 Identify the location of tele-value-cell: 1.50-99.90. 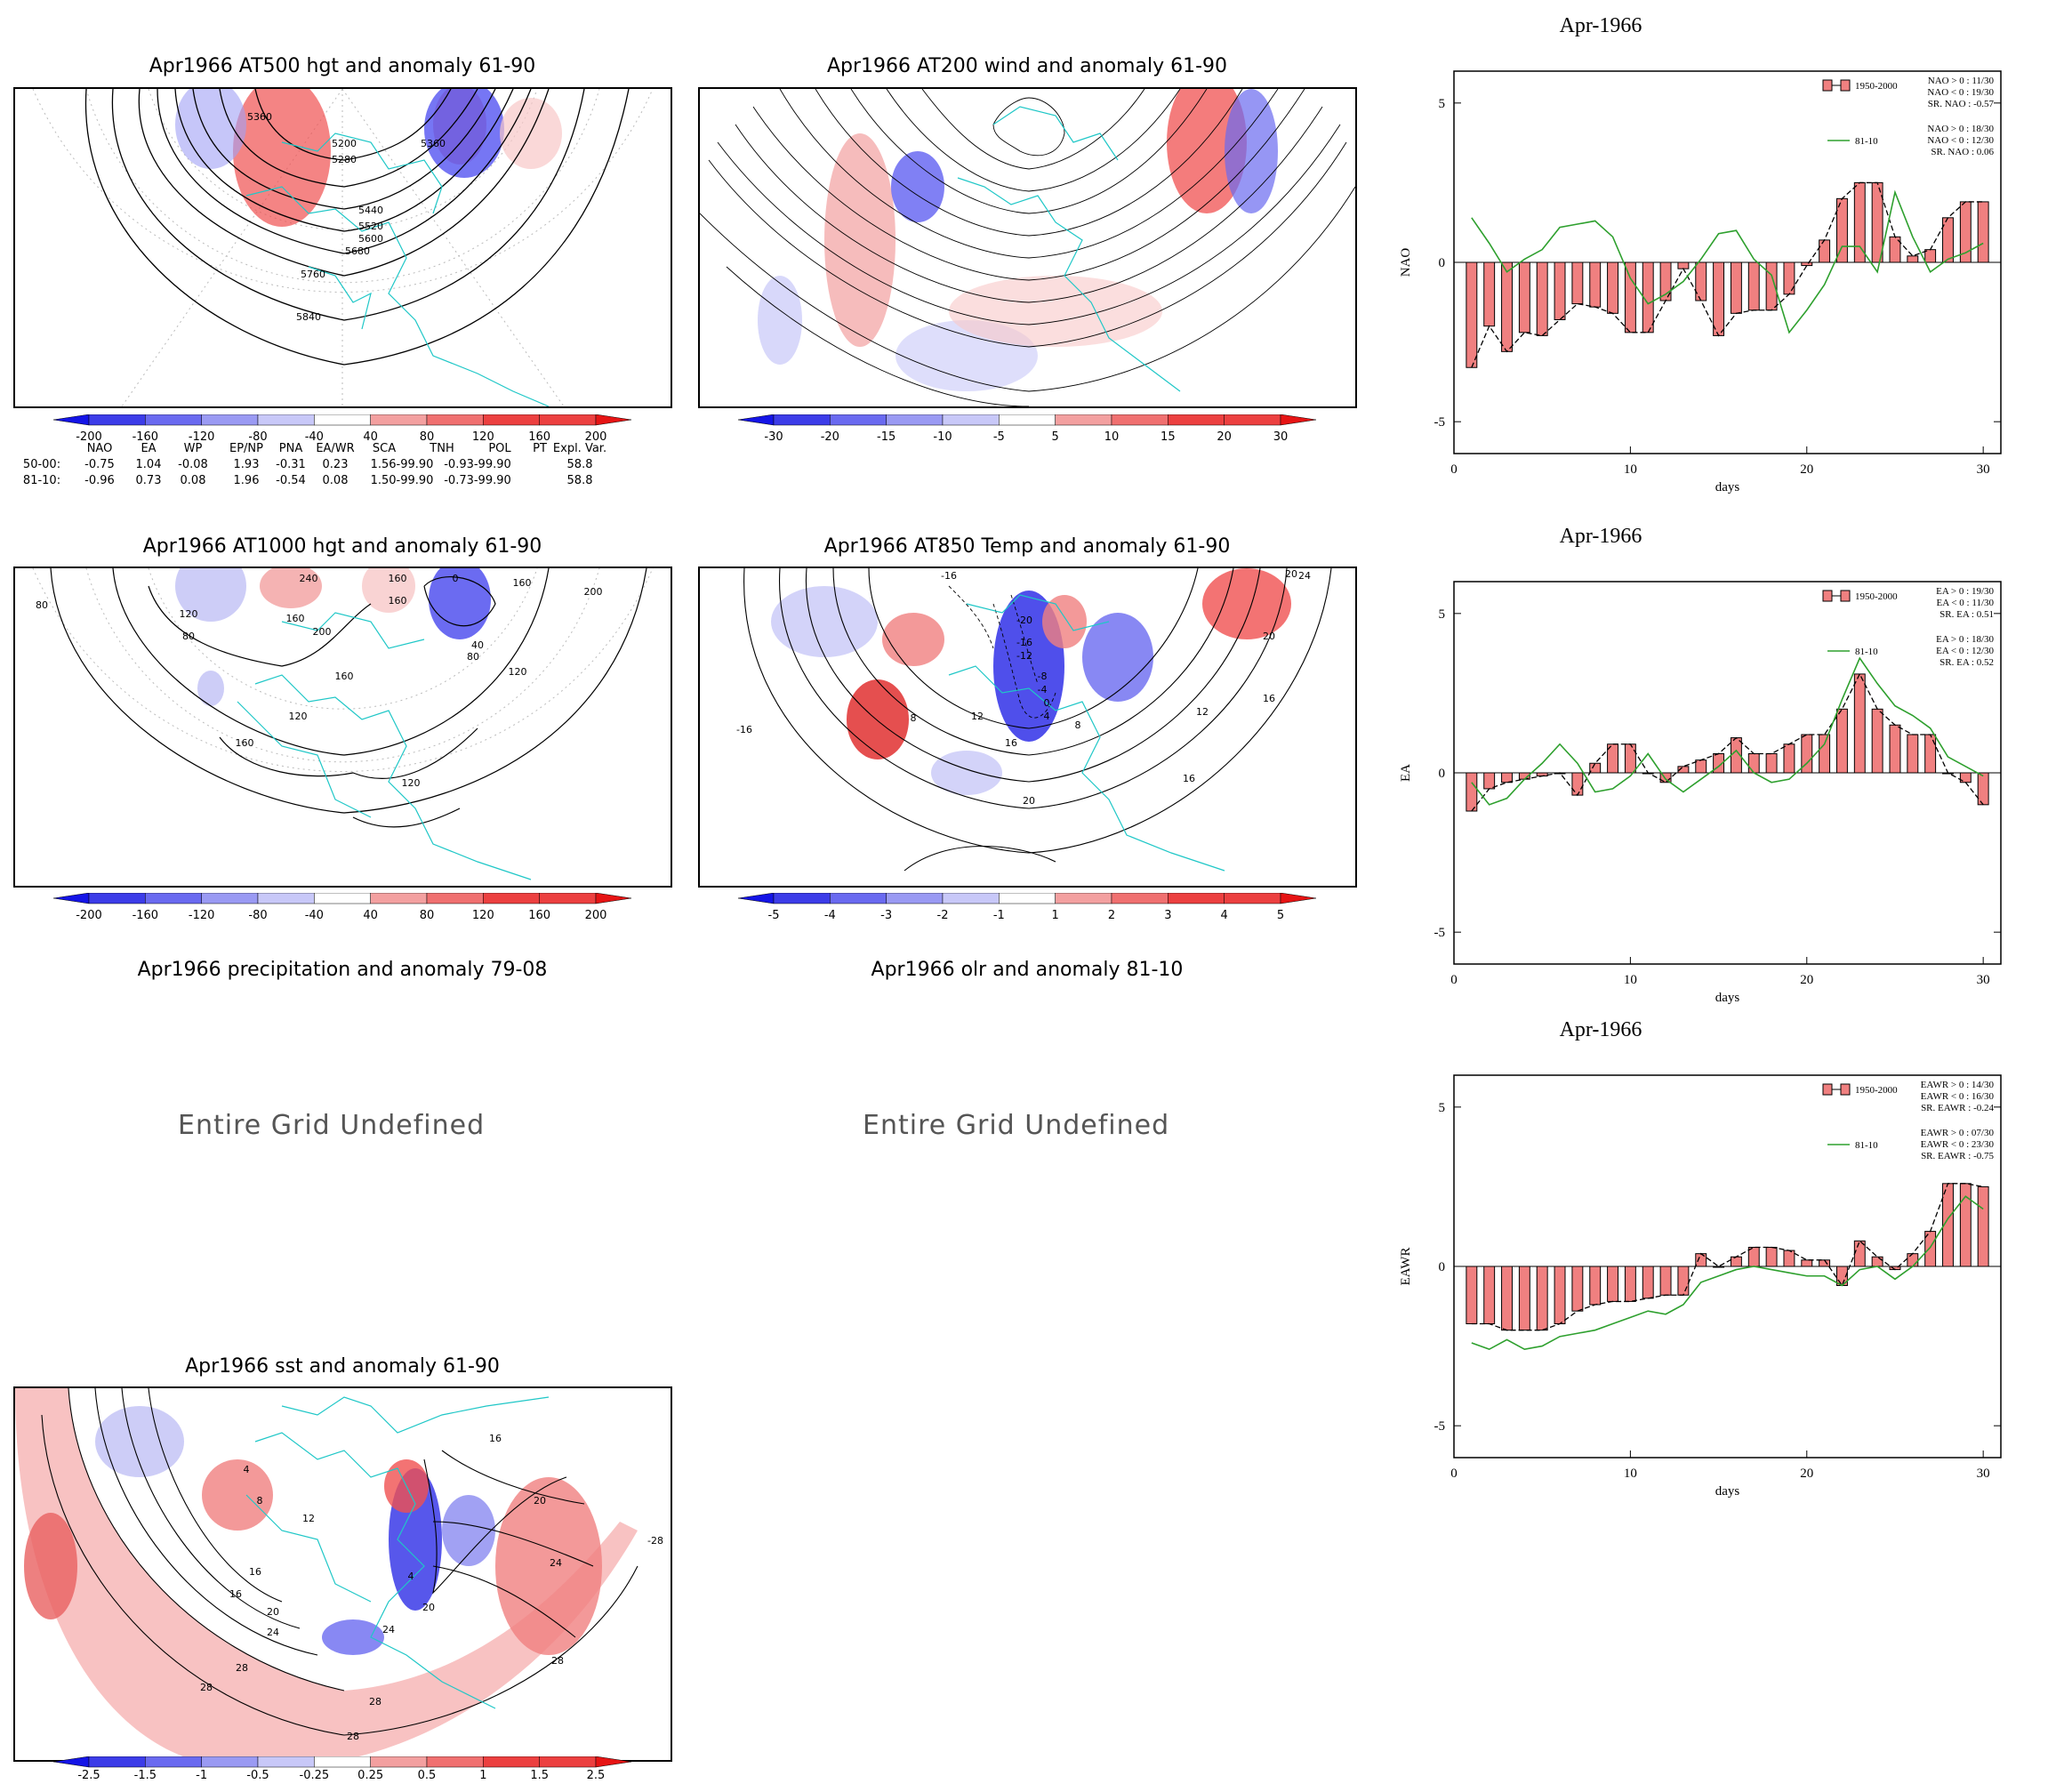
(402, 480).